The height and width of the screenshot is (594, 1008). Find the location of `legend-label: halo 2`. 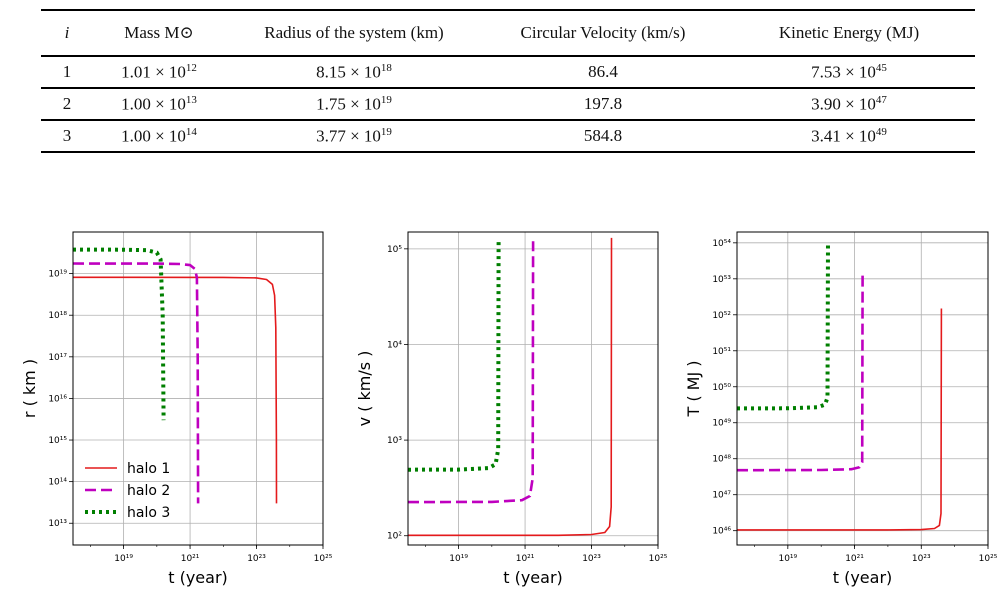

legend-label: halo 2 is located at coordinates (148, 491).